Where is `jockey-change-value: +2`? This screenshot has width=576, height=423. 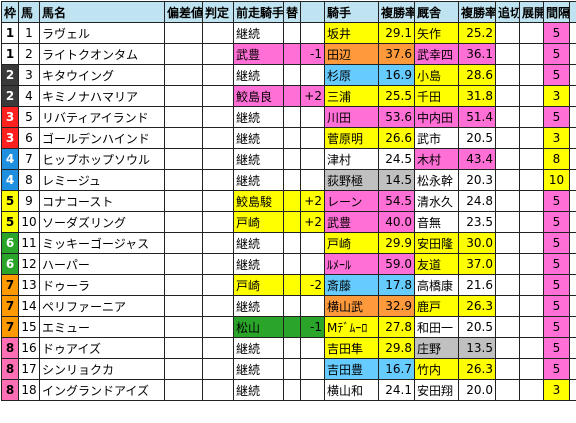 jockey-change-value: +2 is located at coordinates (312, 96).